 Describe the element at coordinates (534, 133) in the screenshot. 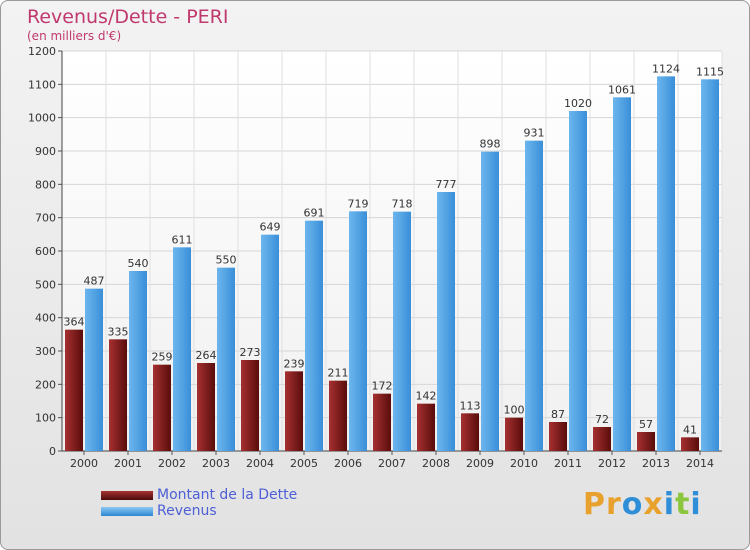

I see `data-label-revenus: 931` at that location.